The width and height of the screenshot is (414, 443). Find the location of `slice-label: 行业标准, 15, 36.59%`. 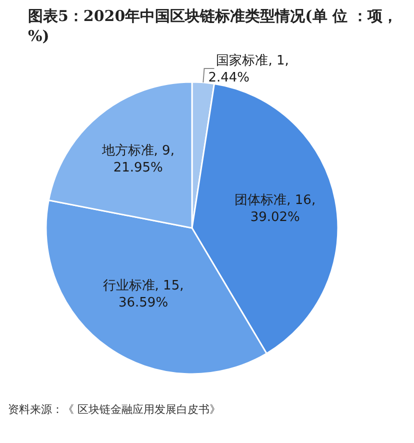

slice-label: 行业标准, 15, 36.59% is located at coordinates (143, 294).